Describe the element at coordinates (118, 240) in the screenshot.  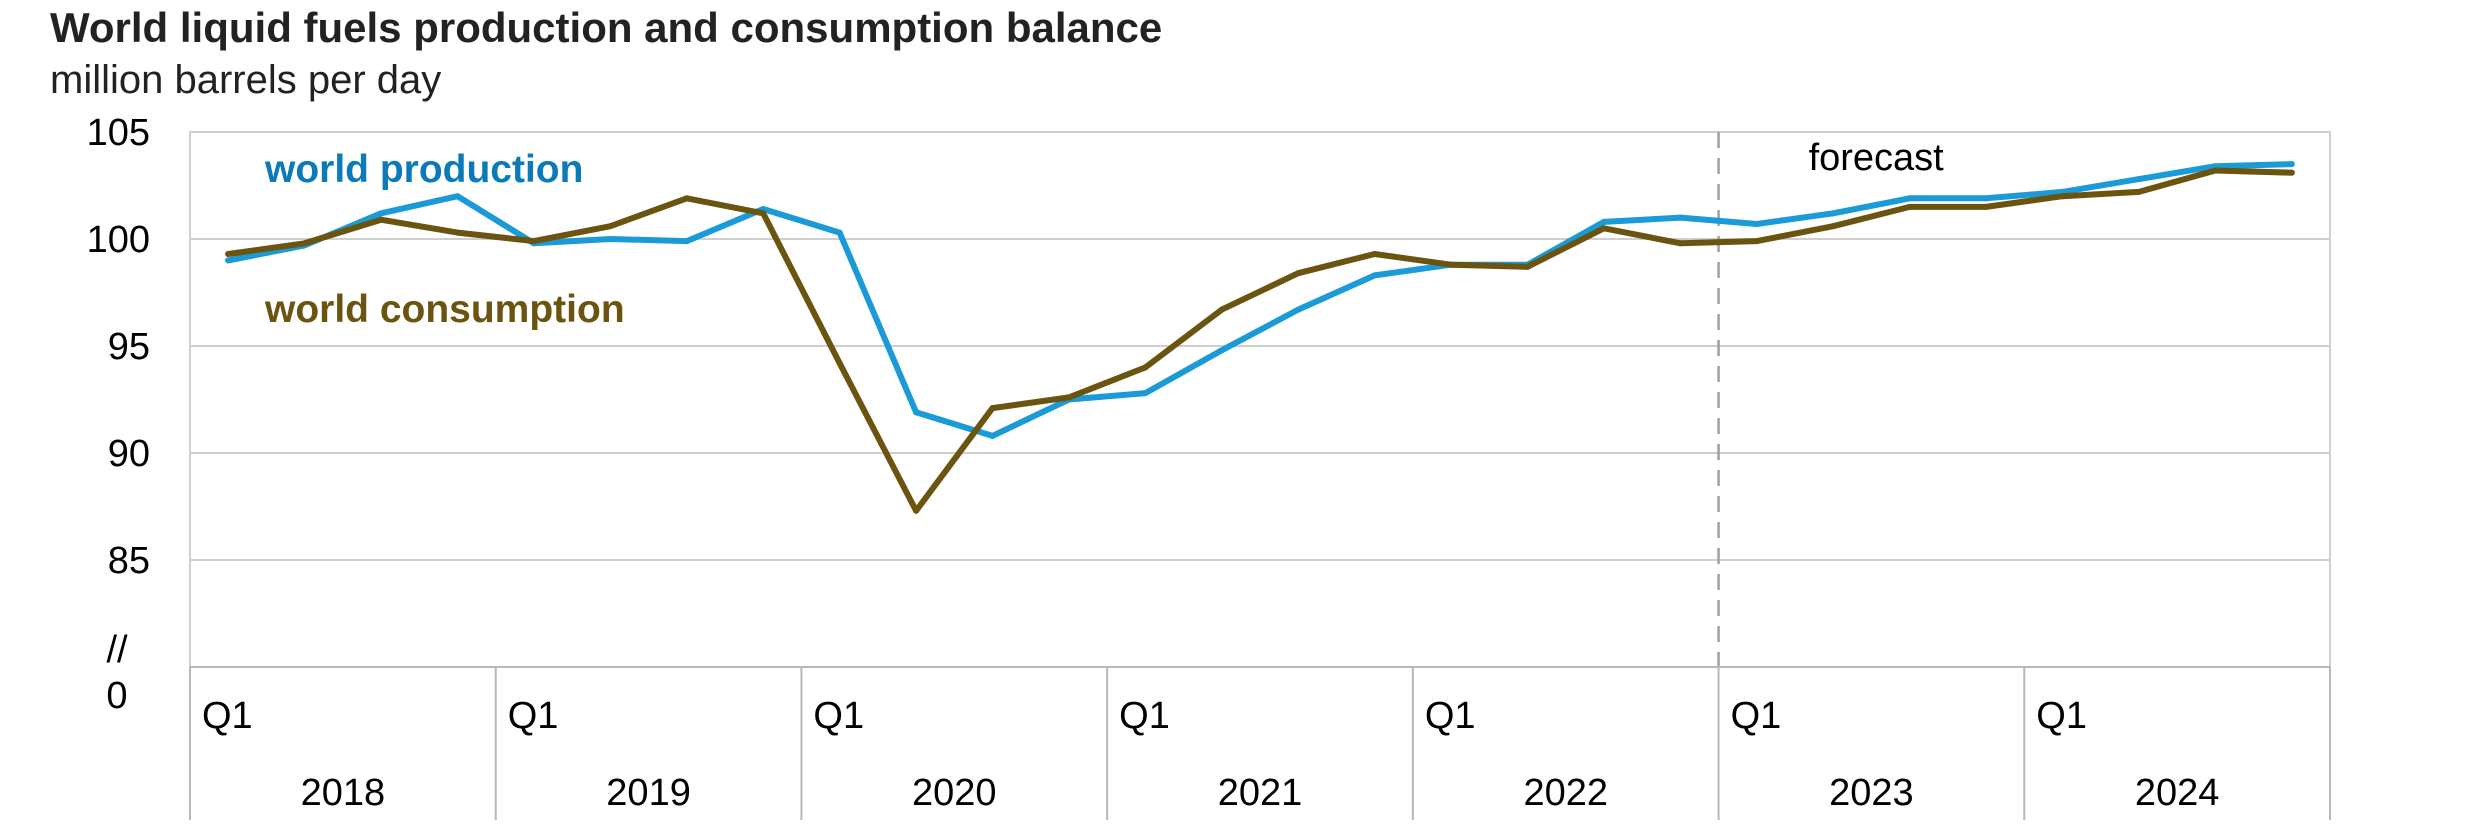
I see `y-tick-label: 100` at that location.